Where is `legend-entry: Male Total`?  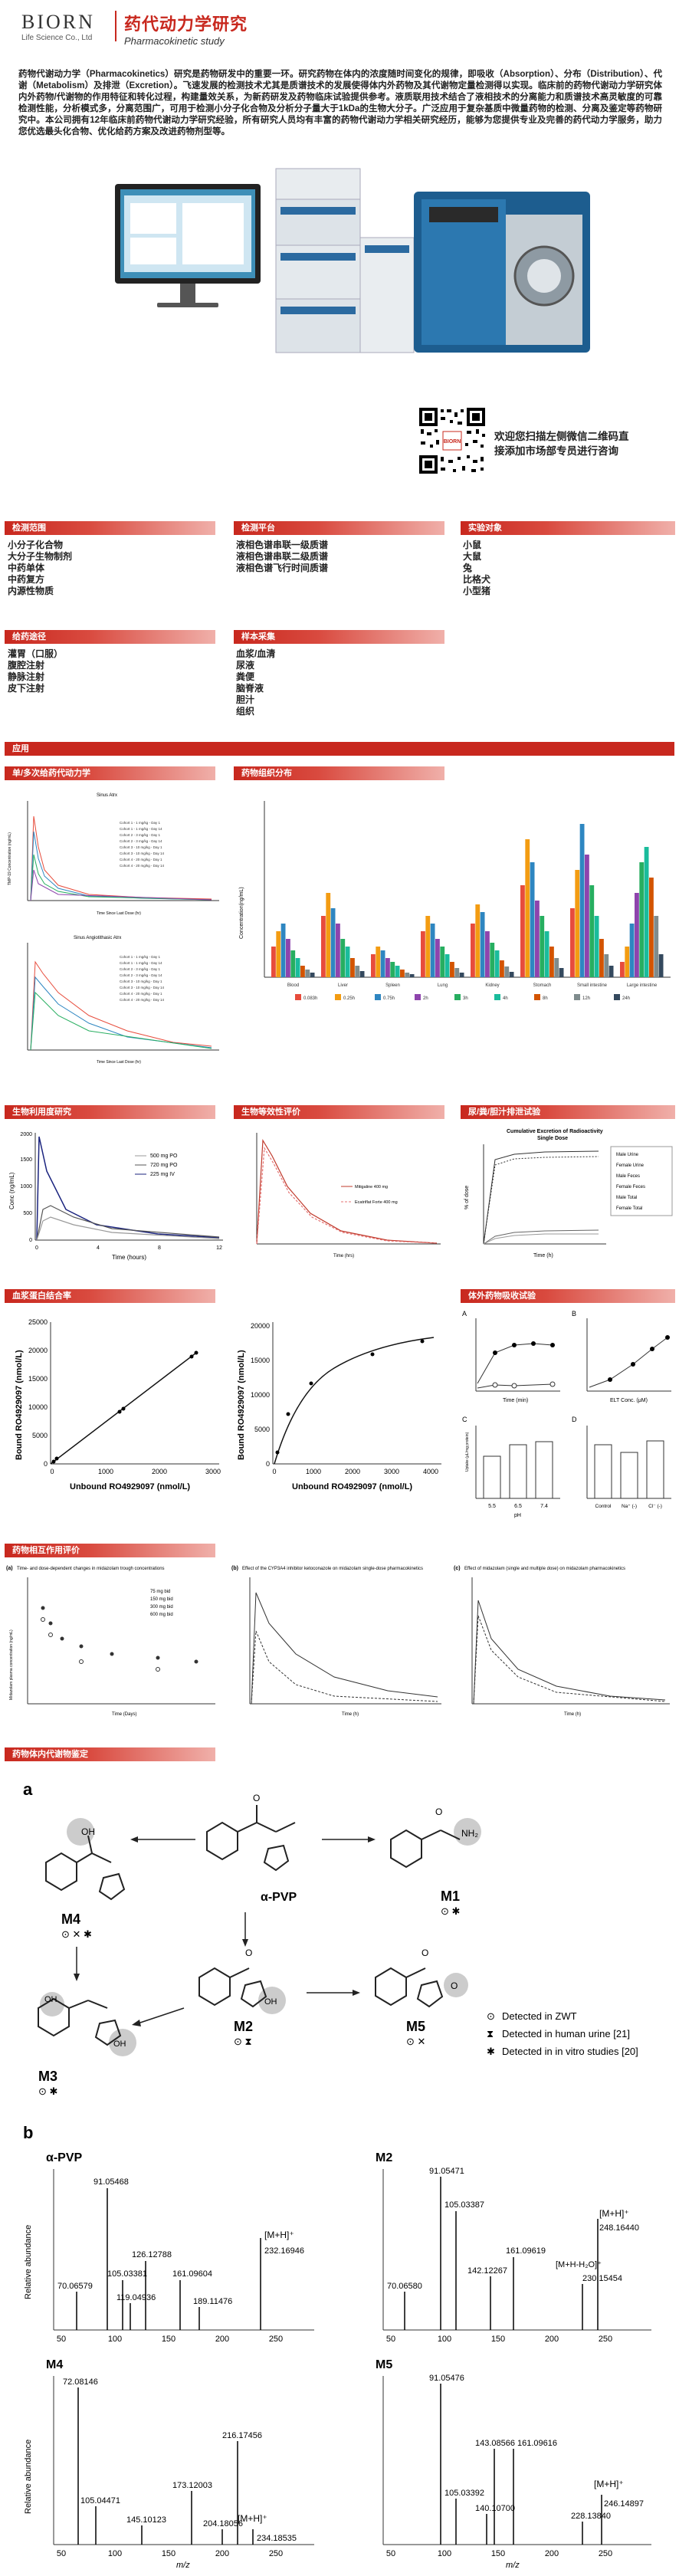 legend-entry: Male Total is located at coordinates (627, 1198).